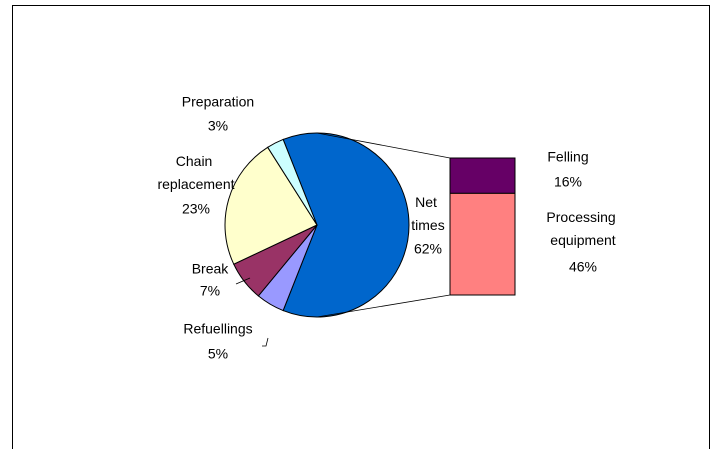 Image resolution: width=717 pixels, height=449 pixels. I want to click on data-label: 5%, so click(218, 354).